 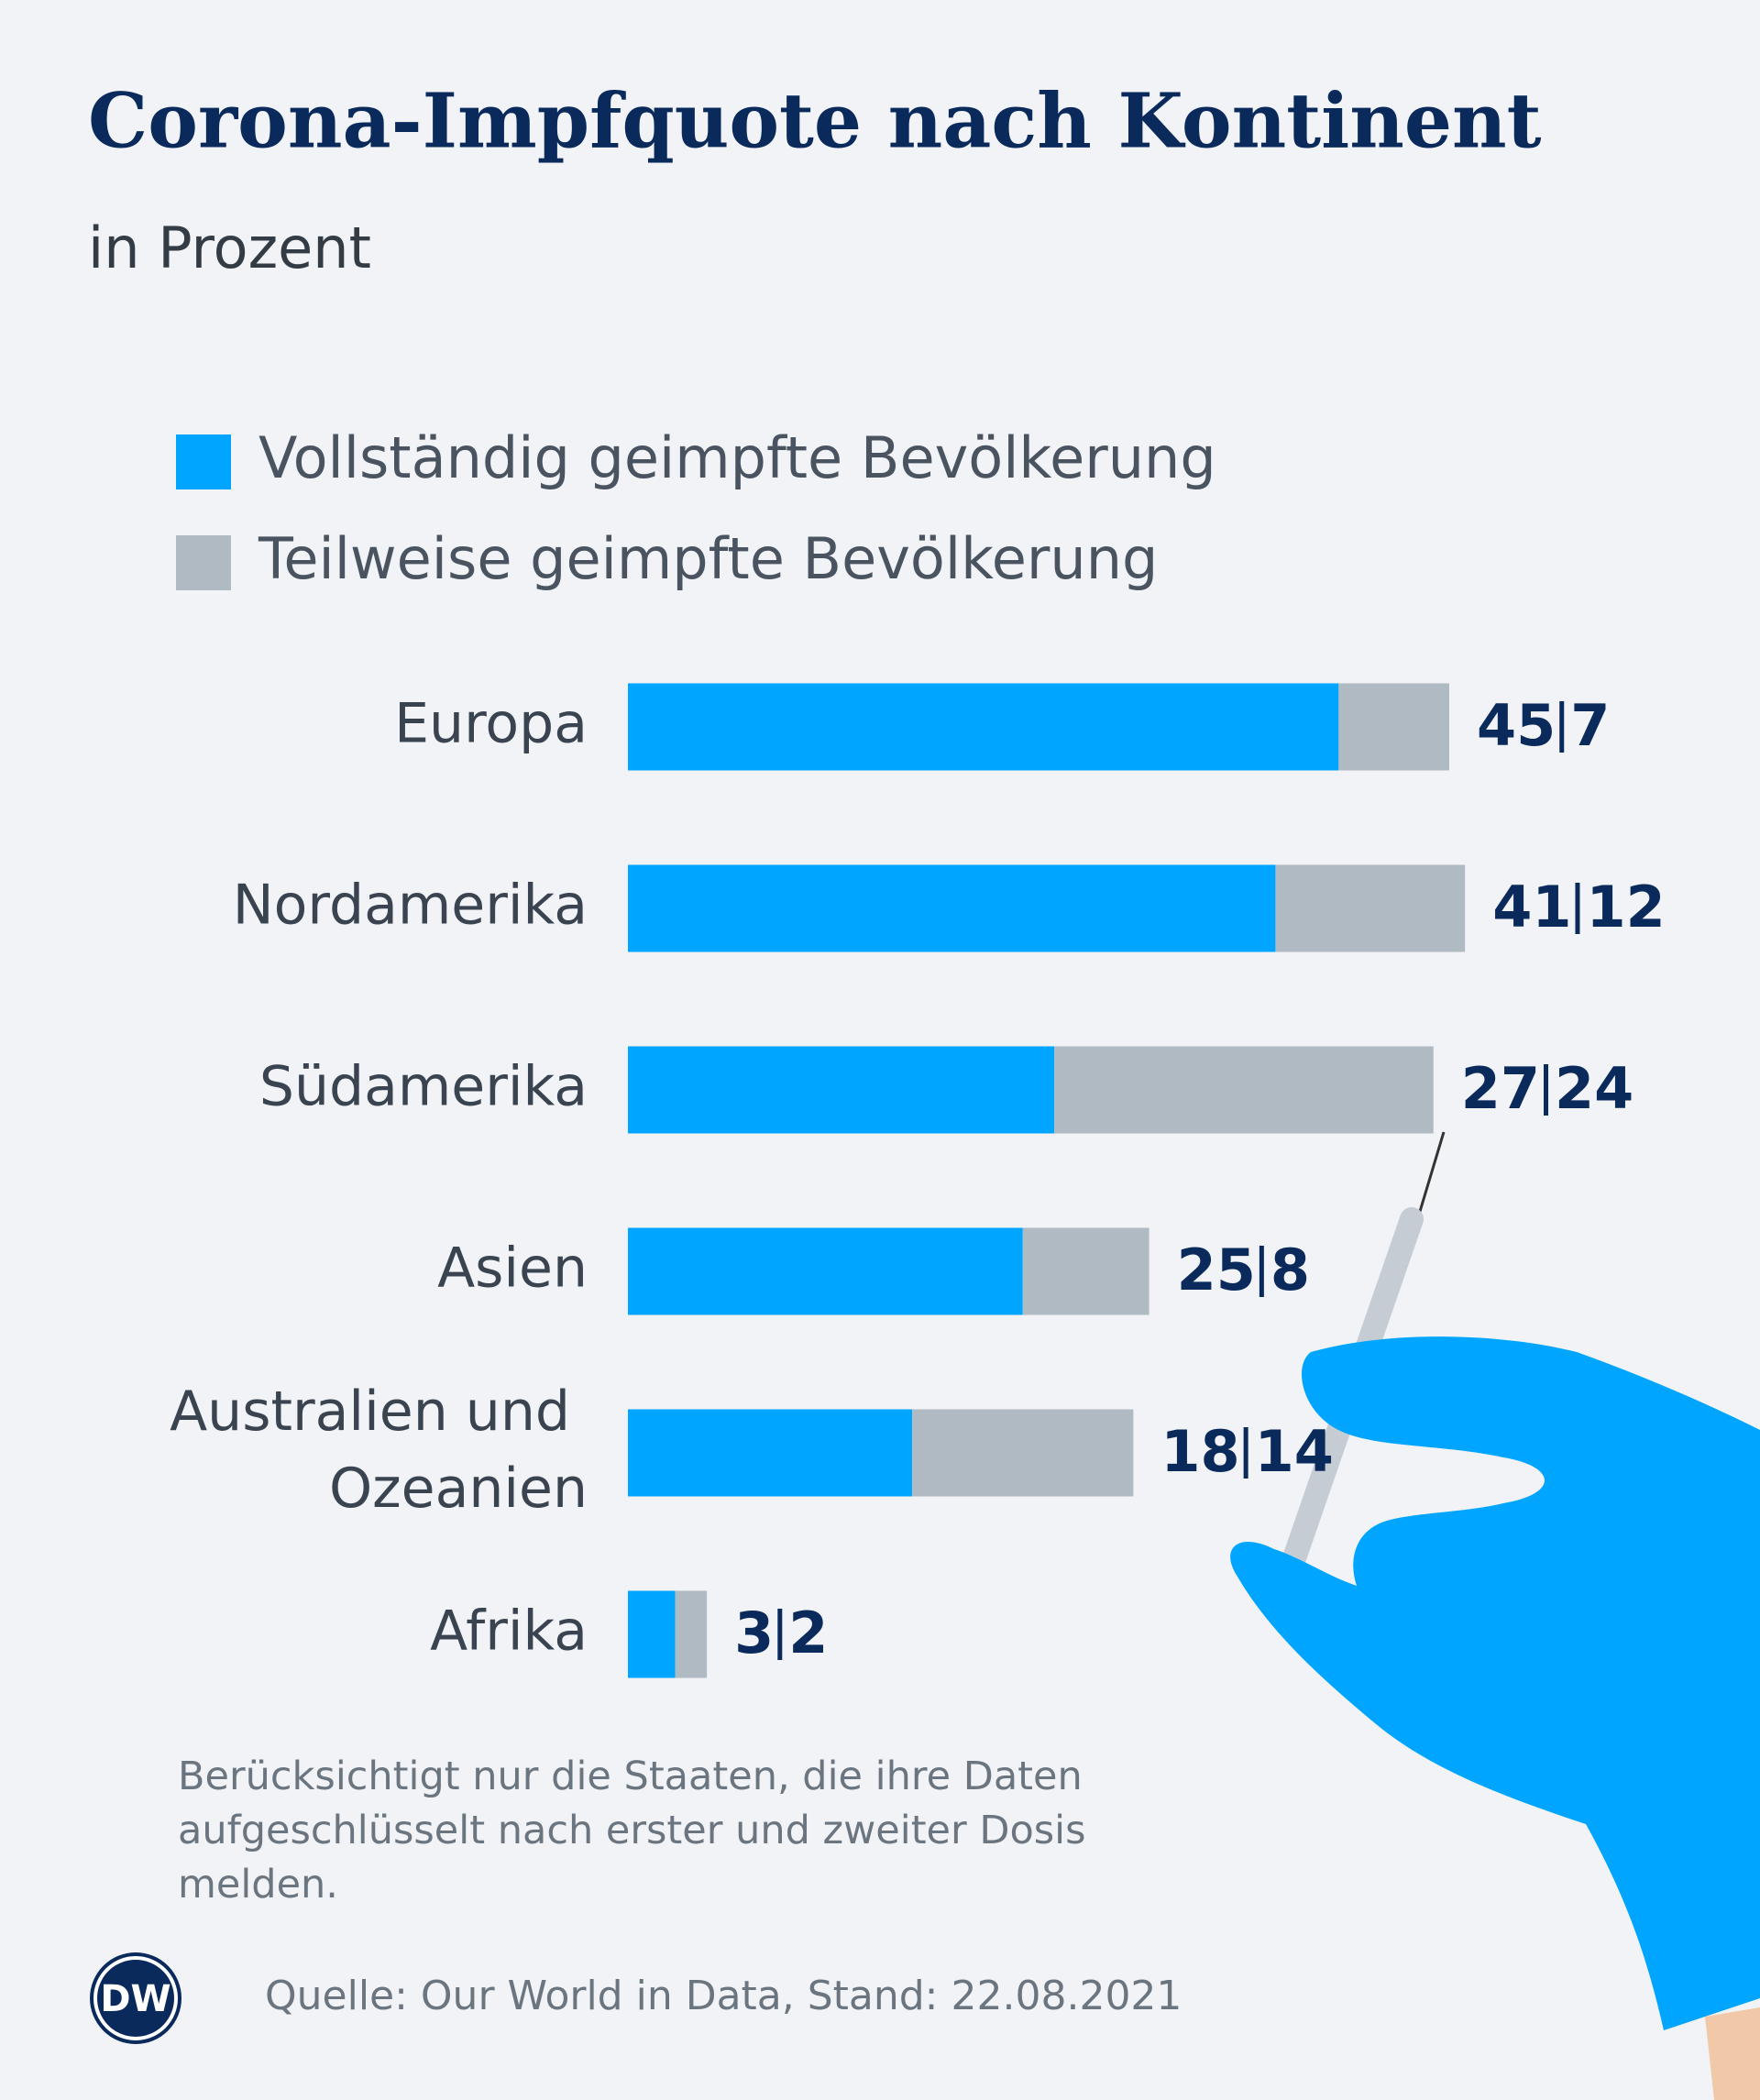 I want to click on category-label: Südamerika, so click(x=423, y=1087).